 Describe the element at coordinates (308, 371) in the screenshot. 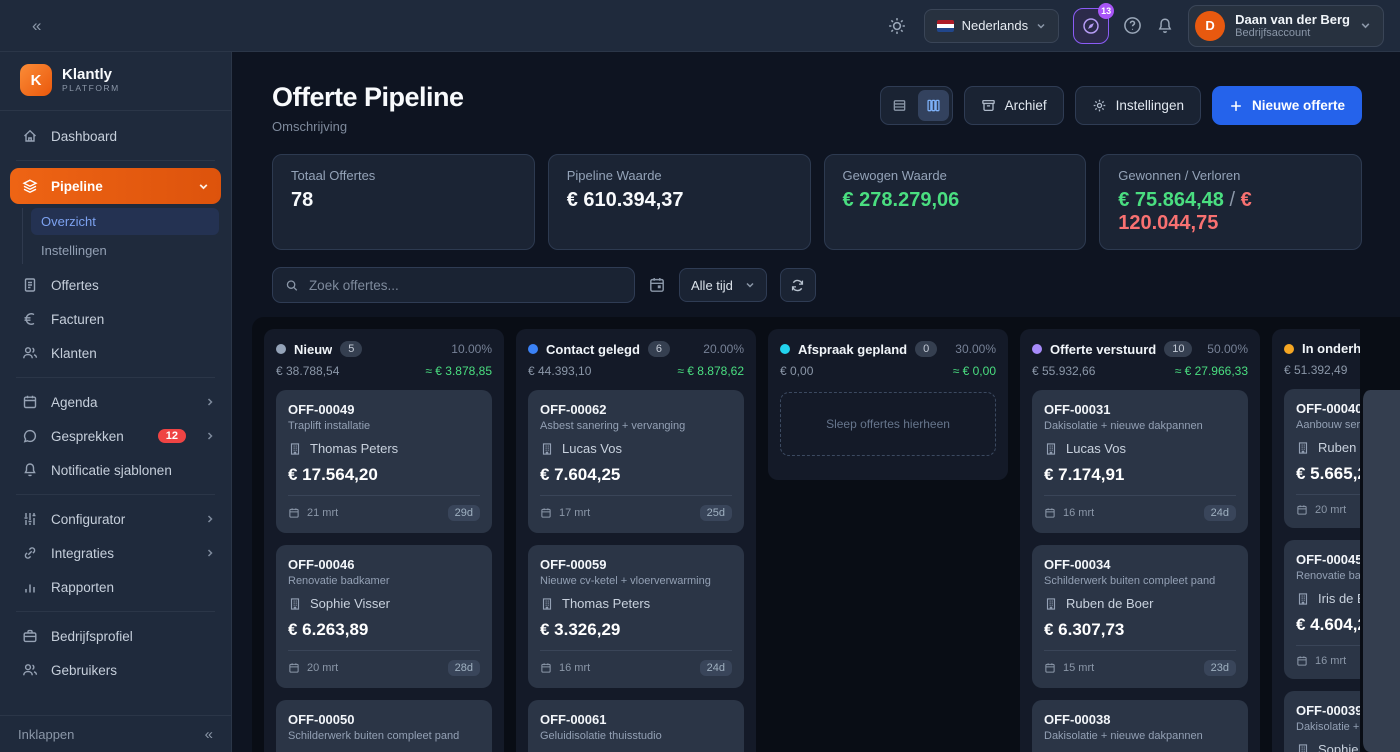

I see `stage-total-value: € 38.788,54` at that location.